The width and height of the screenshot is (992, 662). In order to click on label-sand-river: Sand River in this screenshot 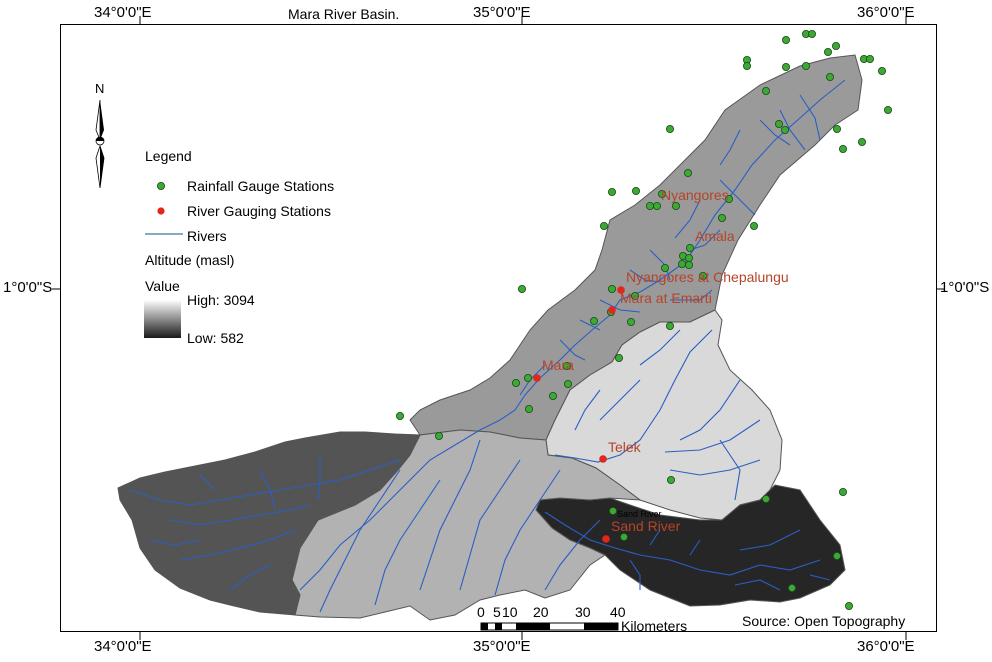, I will do `click(646, 526)`.